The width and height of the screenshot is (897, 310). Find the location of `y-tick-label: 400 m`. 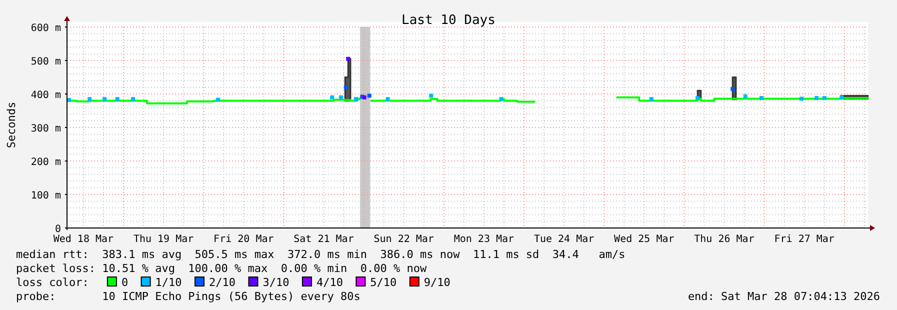

y-tick-label: 400 m is located at coordinates (45, 96).